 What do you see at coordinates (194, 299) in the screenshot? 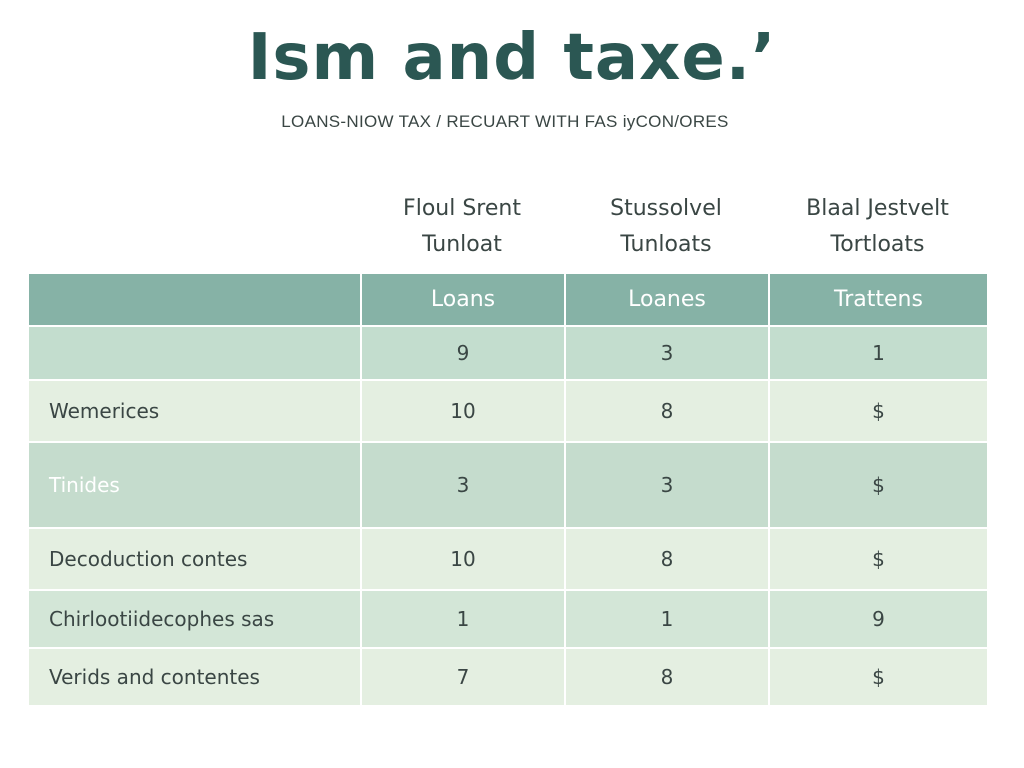
I see `column-header-label` at bounding box center [194, 299].